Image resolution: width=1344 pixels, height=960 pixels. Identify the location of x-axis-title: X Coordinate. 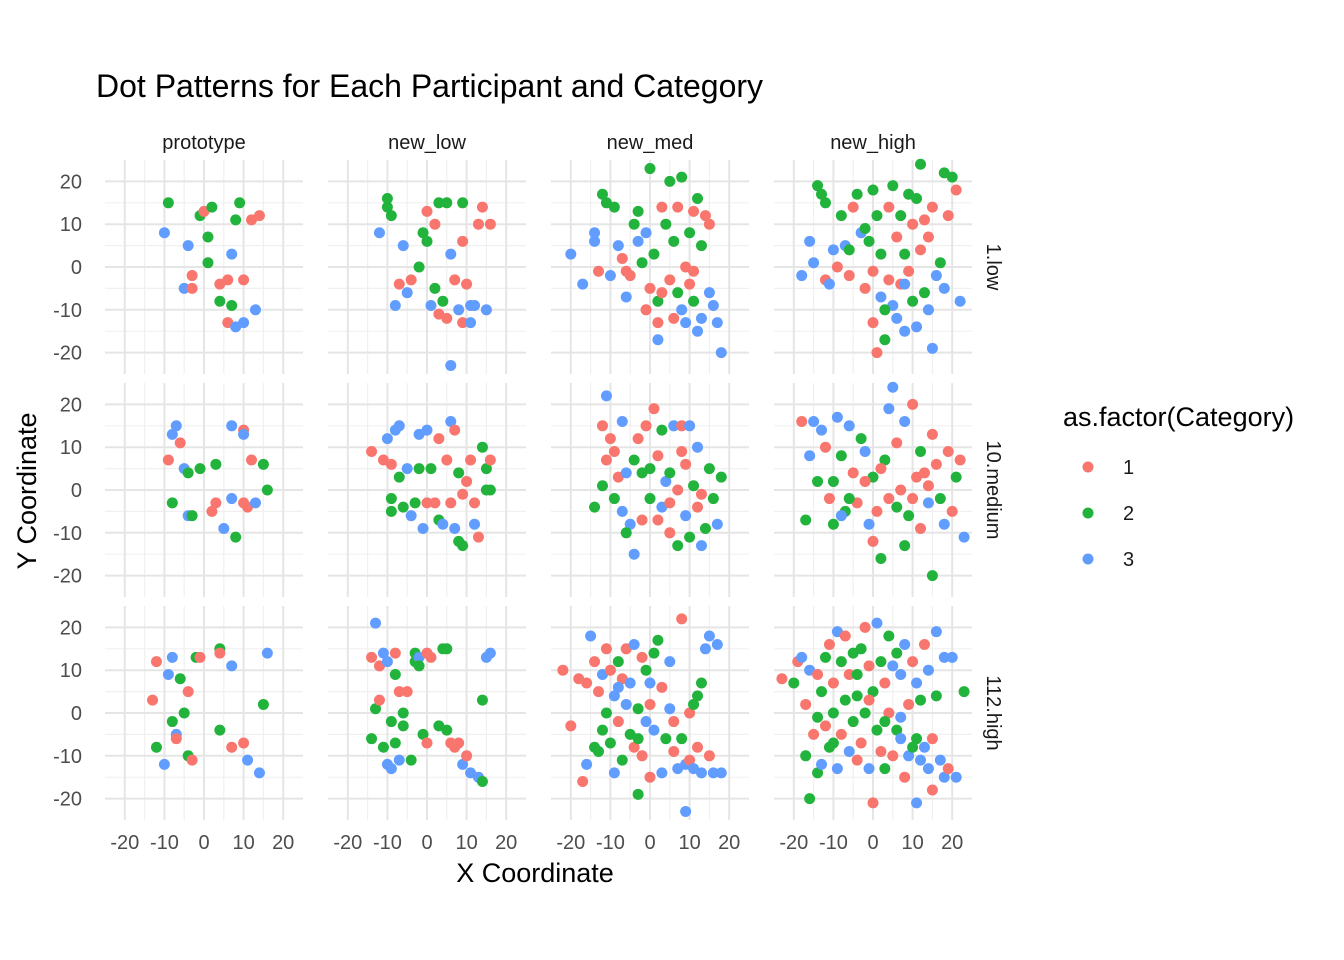
(535, 873).